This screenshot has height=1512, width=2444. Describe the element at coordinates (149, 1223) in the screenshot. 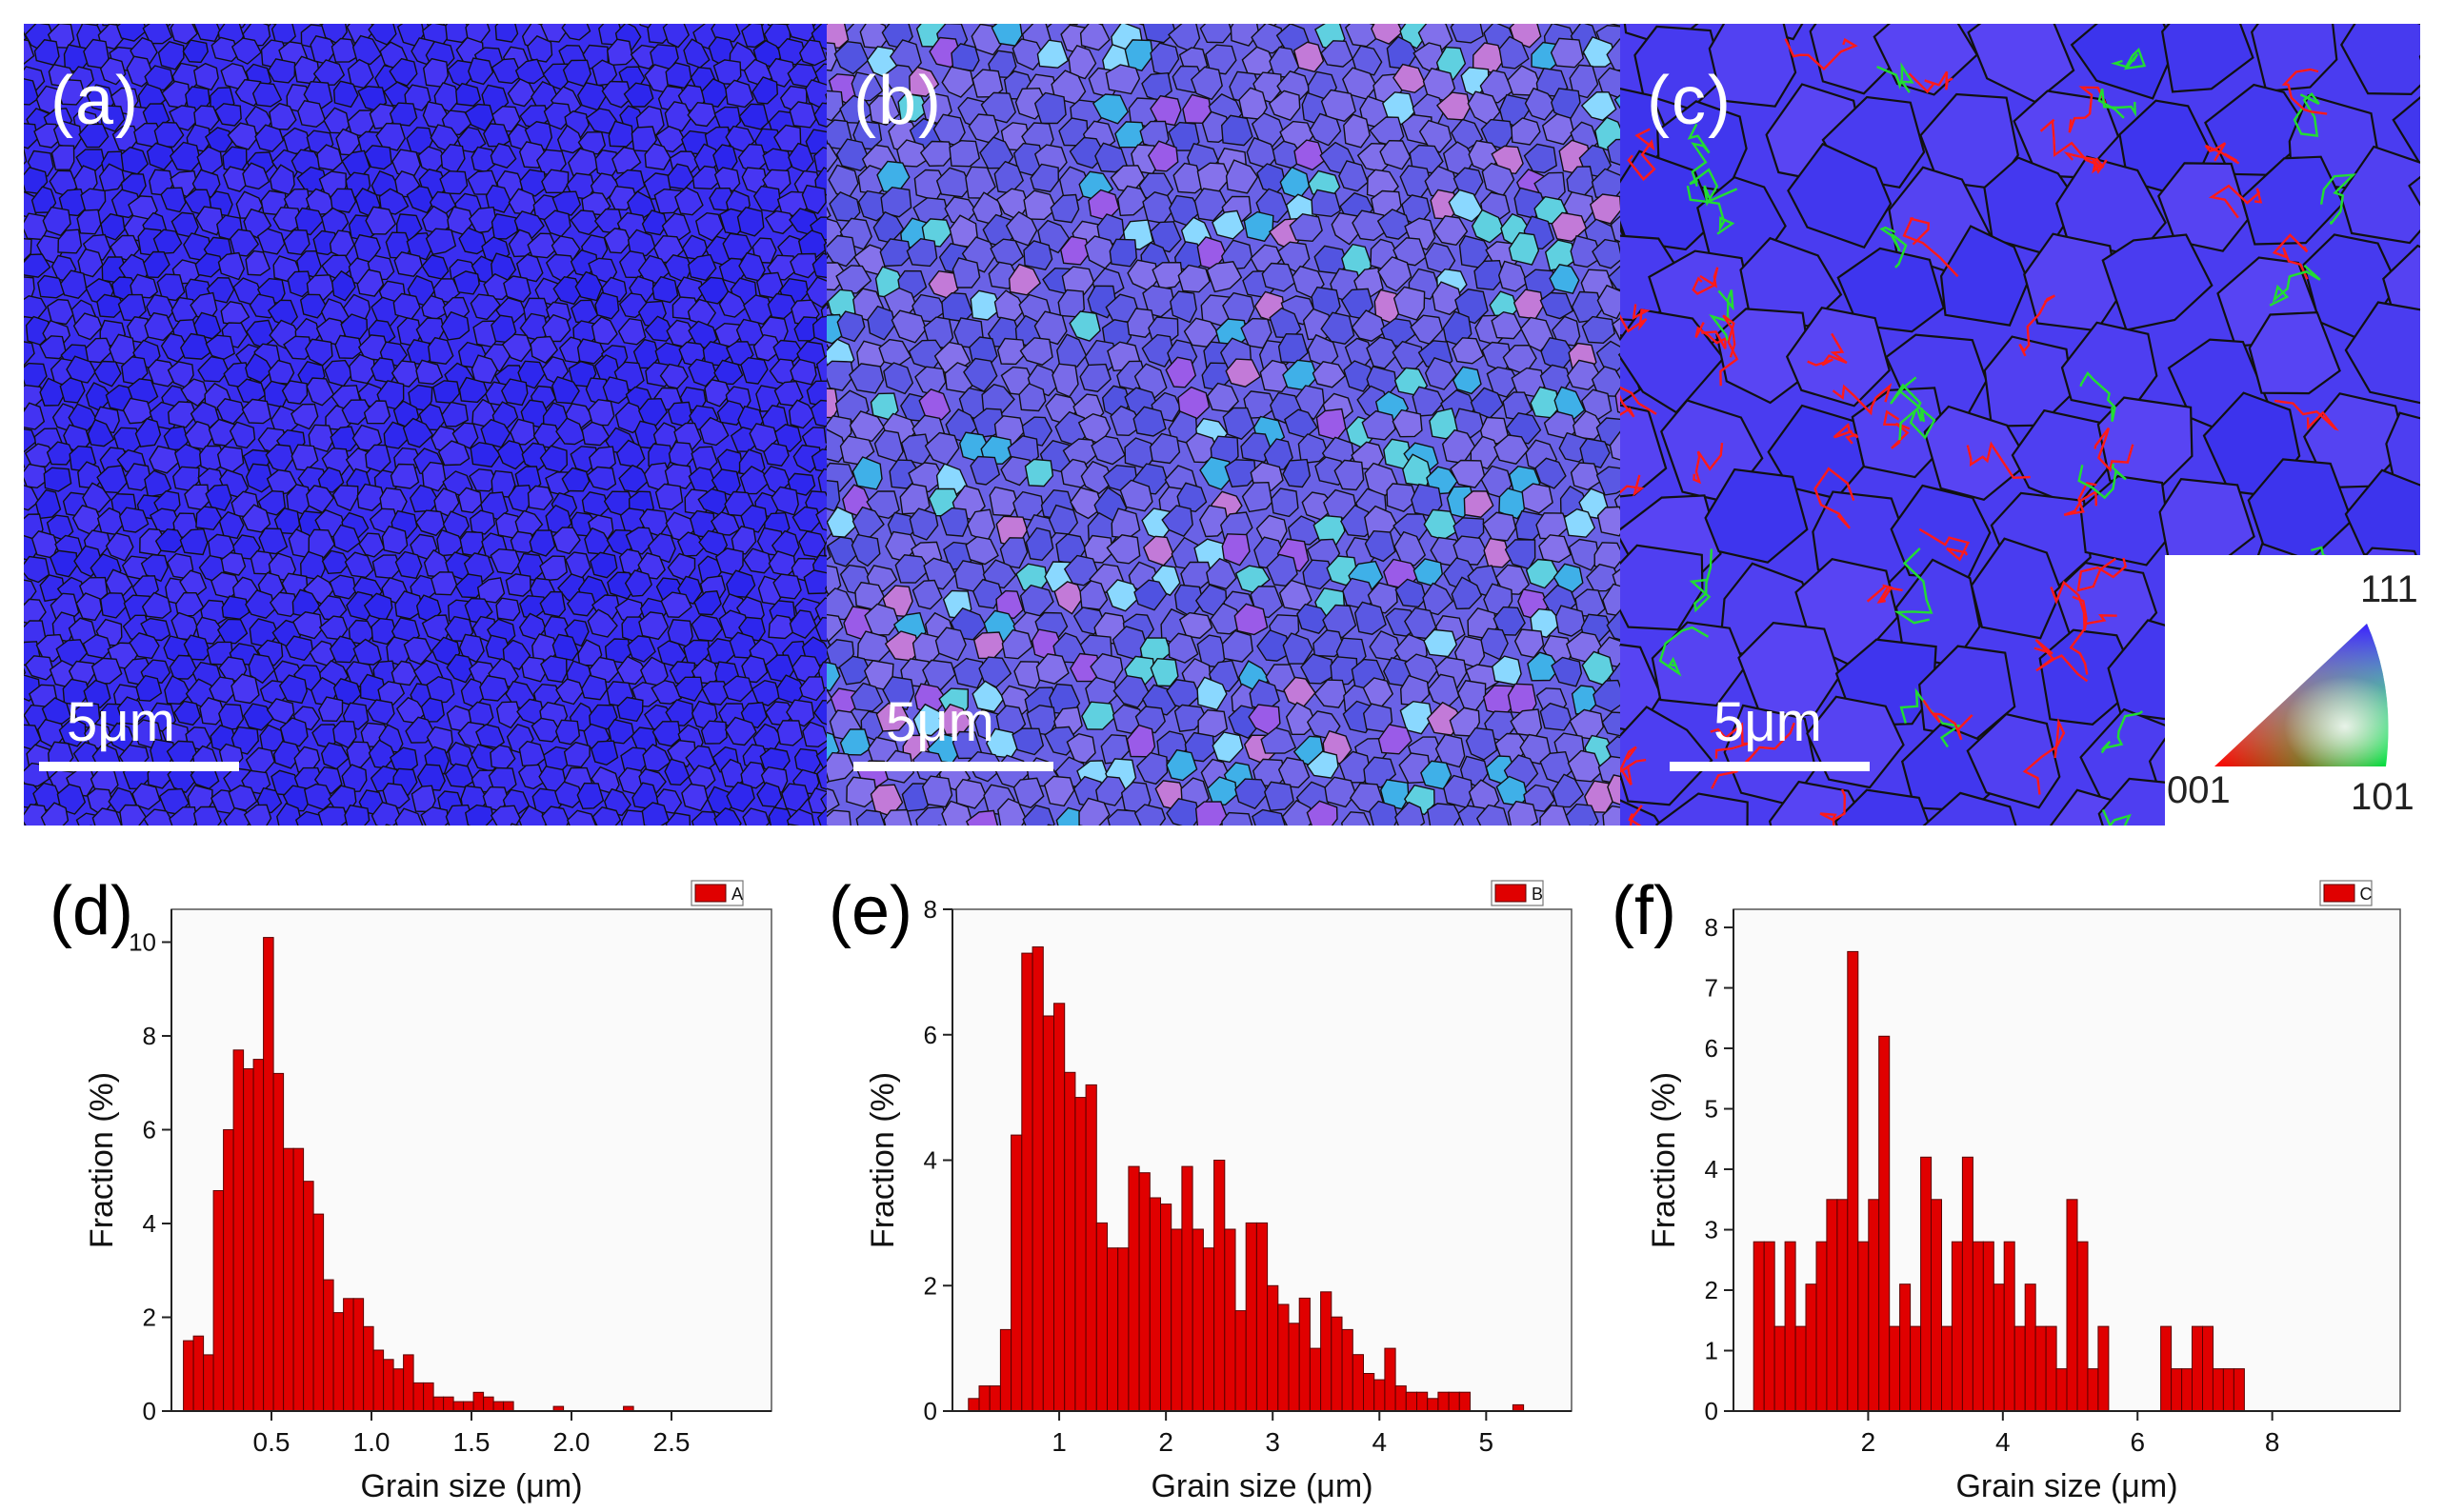

I see `y-tick-label: 4` at that location.